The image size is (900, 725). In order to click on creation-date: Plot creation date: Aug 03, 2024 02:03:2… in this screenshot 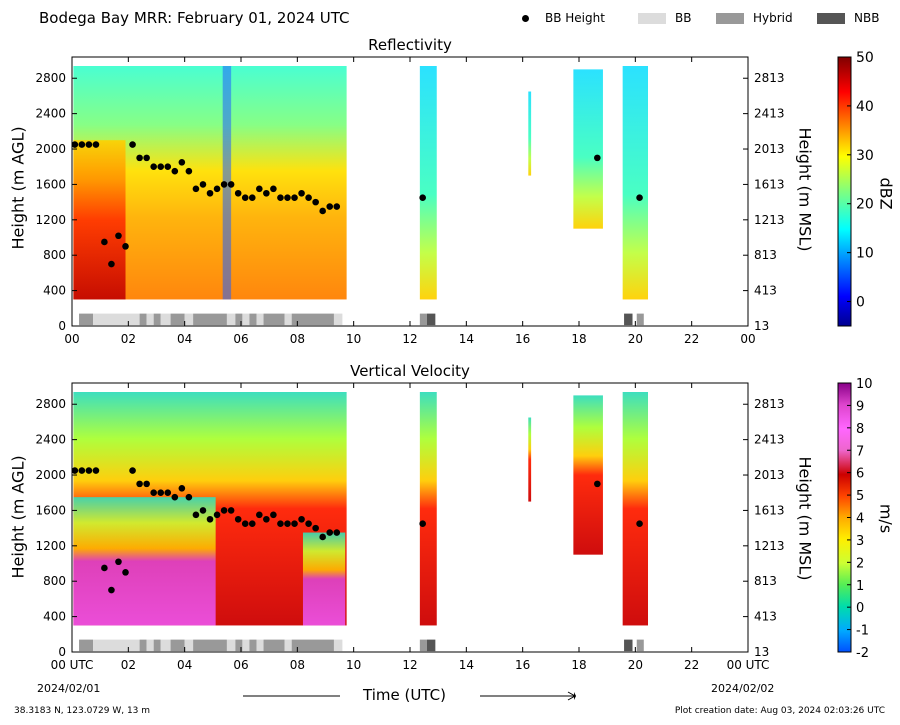, I will do `click(779, 711)`.